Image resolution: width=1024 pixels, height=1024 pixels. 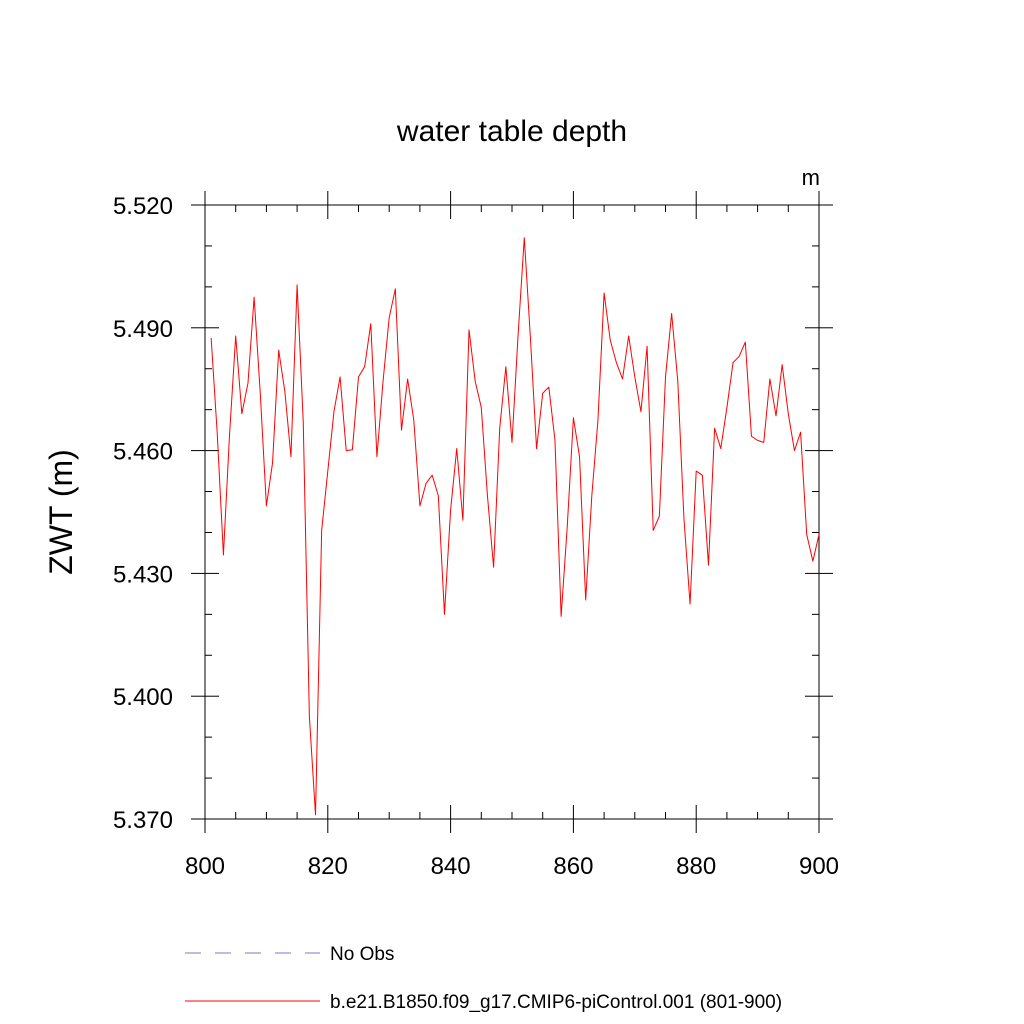 What do you see at coordinates (451, 866) in the screenshot?
I see `x-tick-label: 840` at bounding box center [451, 866].